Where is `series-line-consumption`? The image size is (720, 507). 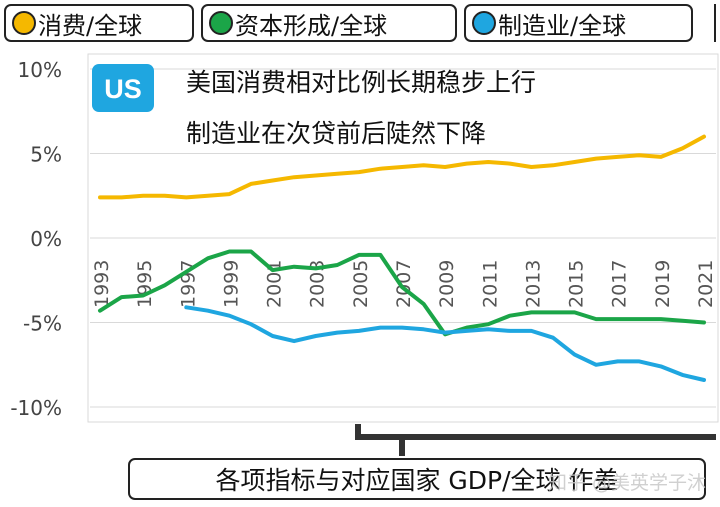 series-line-consumption is located at coordinates (402, 167).